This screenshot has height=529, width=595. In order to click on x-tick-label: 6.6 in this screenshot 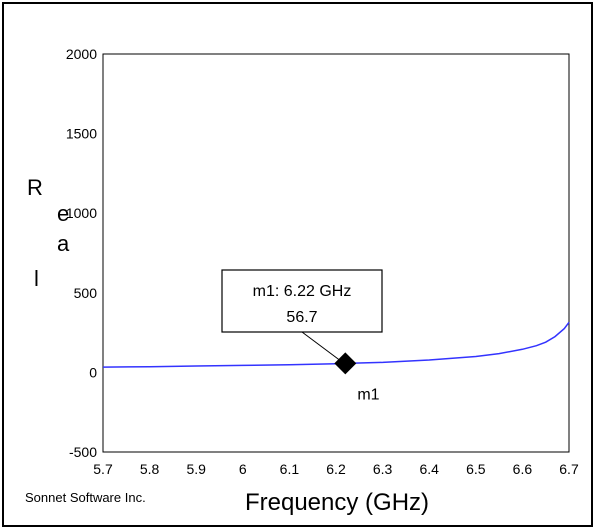, I will do `click(523, 469)`.